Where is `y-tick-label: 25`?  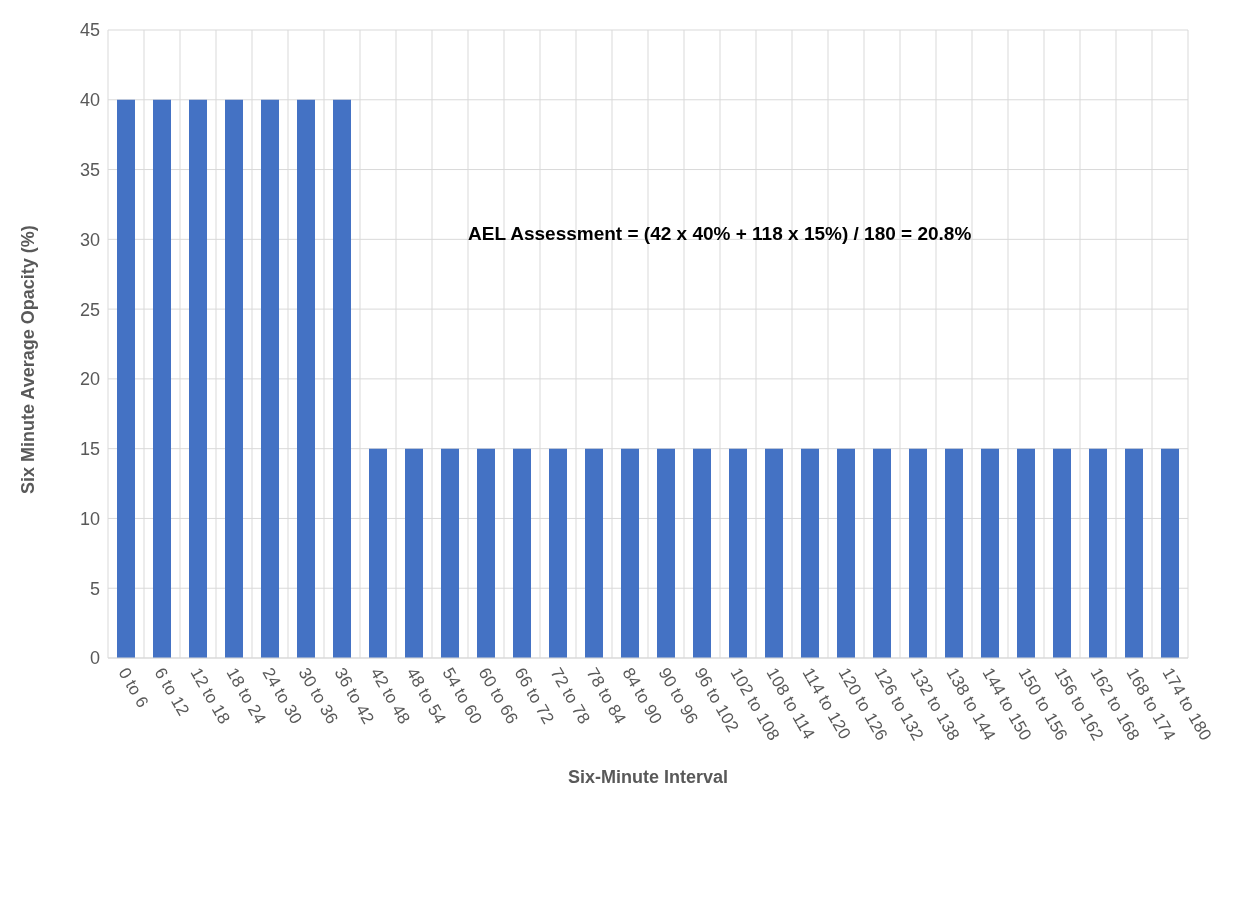
y-tick-label: 25 is located at coordinates (89, 309).